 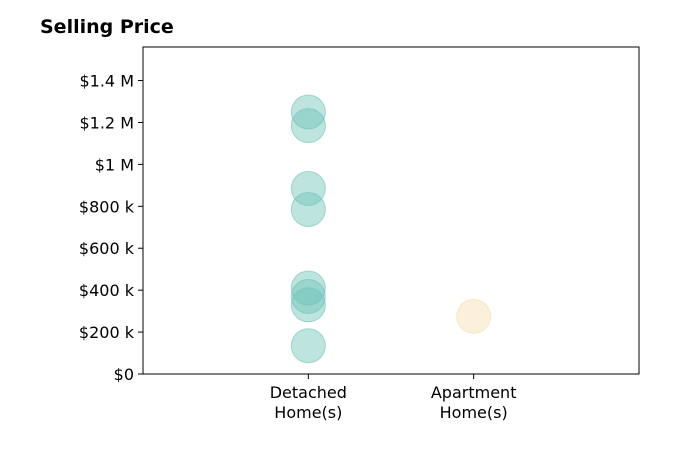 What do you see at coordinates (474, 392) in the screenshot?
I see `x-tick-label: Apartment` at bounding box center [474, 392].